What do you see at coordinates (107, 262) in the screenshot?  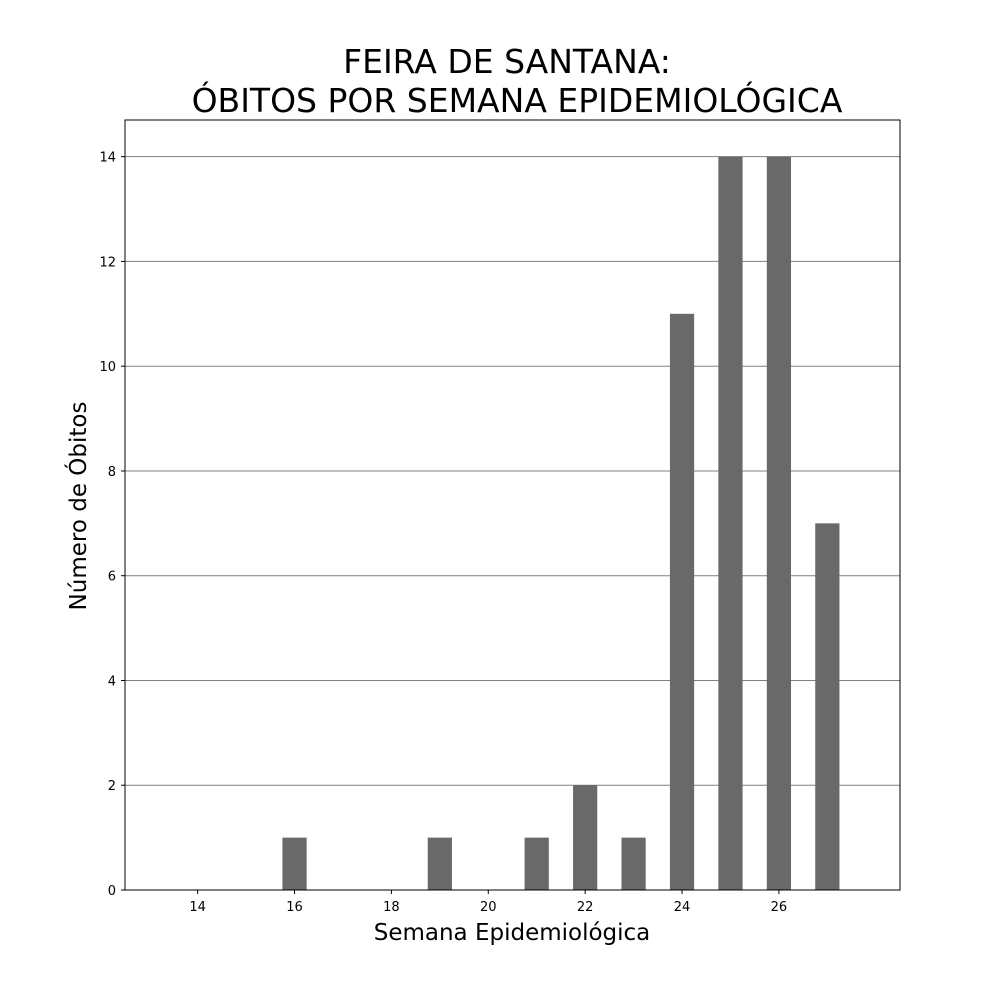 I see `y-tick-label: 12` at bounding box center [107, 262].